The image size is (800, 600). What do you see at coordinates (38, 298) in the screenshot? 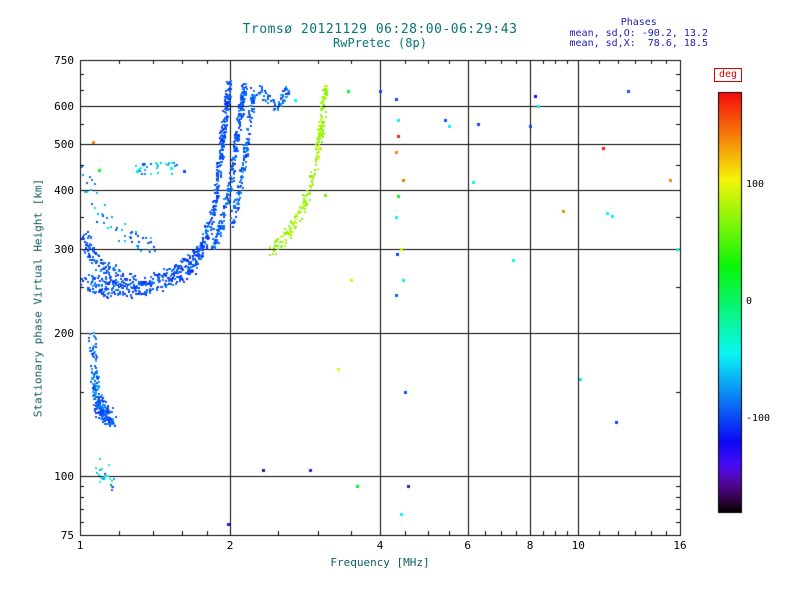
I see `y-axis-label: Stationary phase Virtual Height [km]` at bounding box center [38, 298].